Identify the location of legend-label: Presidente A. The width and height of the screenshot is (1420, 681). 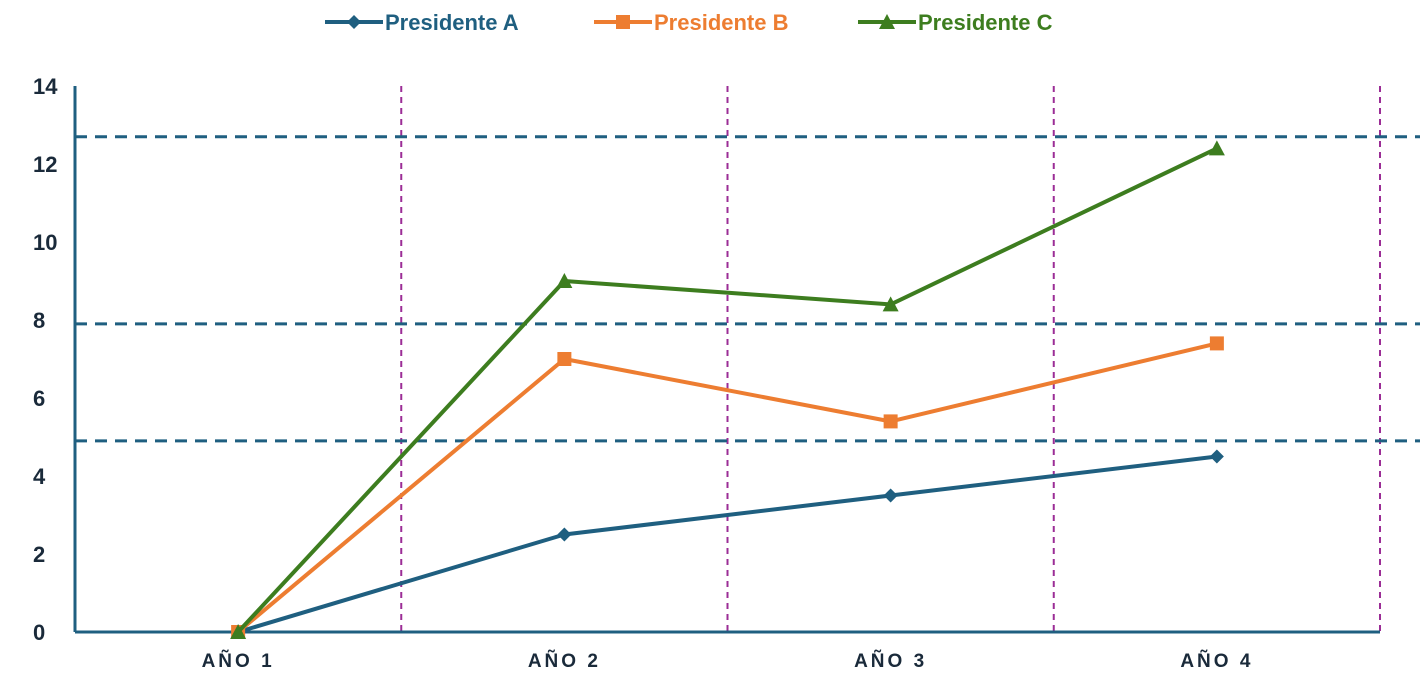
(452, 22).